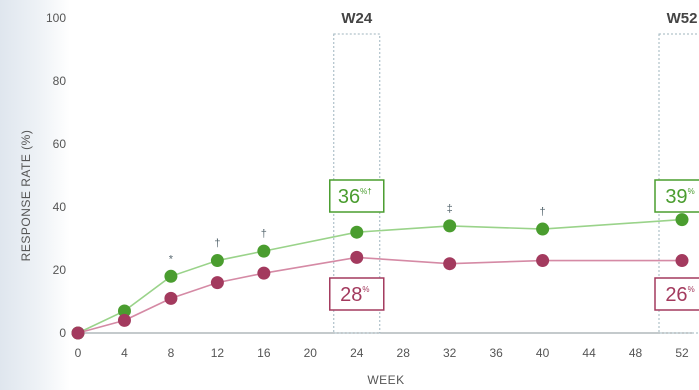 The image size is (699, 390). I want to click on x-tick-label: 16, so click(264, 353).